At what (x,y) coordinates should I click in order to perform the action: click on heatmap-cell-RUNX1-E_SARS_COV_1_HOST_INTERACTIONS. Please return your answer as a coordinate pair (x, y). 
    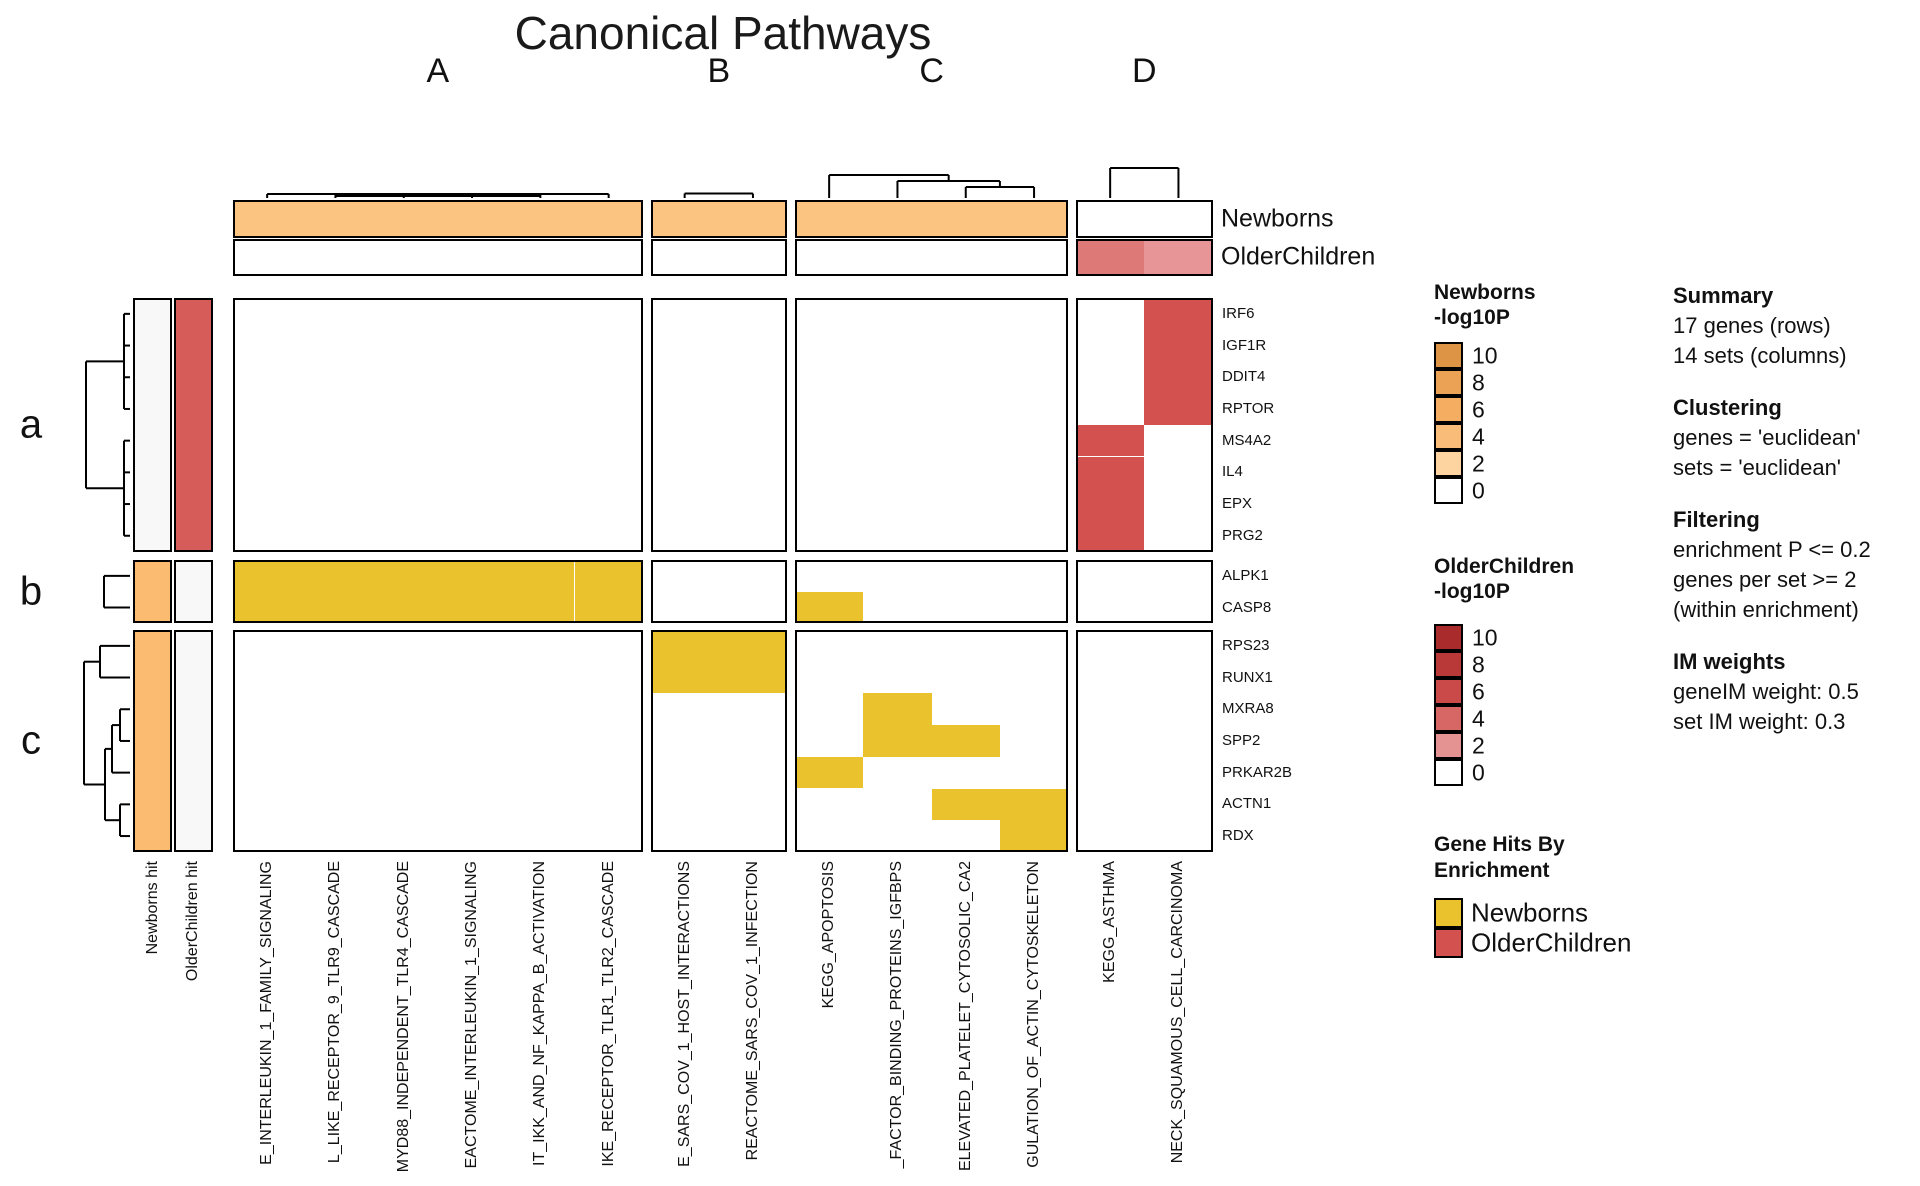
    Looking at the image, I should click on (685, 677).